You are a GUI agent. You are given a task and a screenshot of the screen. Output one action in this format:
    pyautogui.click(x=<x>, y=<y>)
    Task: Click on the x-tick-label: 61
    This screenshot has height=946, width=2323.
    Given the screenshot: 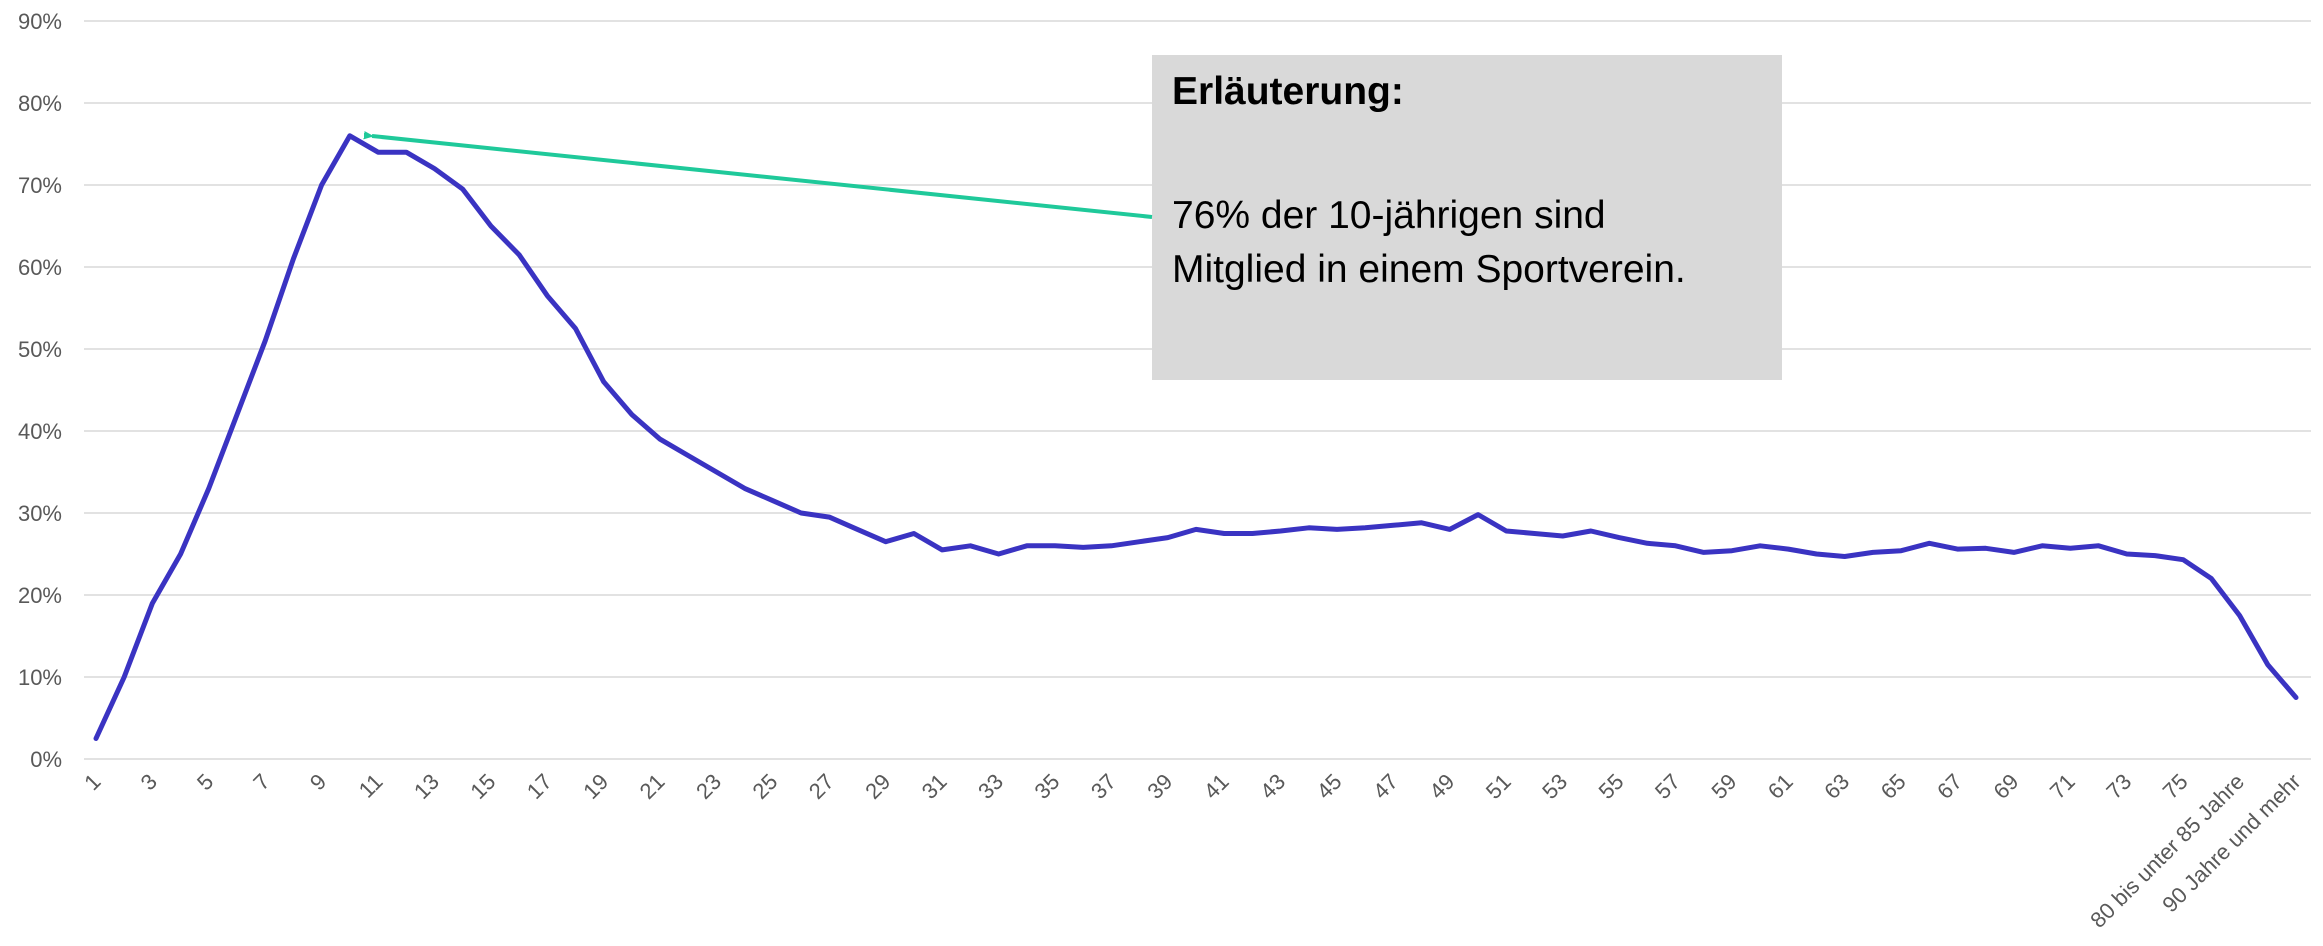 What is the action you would take?
    pyautogui.click(x=1780, y=786)
    